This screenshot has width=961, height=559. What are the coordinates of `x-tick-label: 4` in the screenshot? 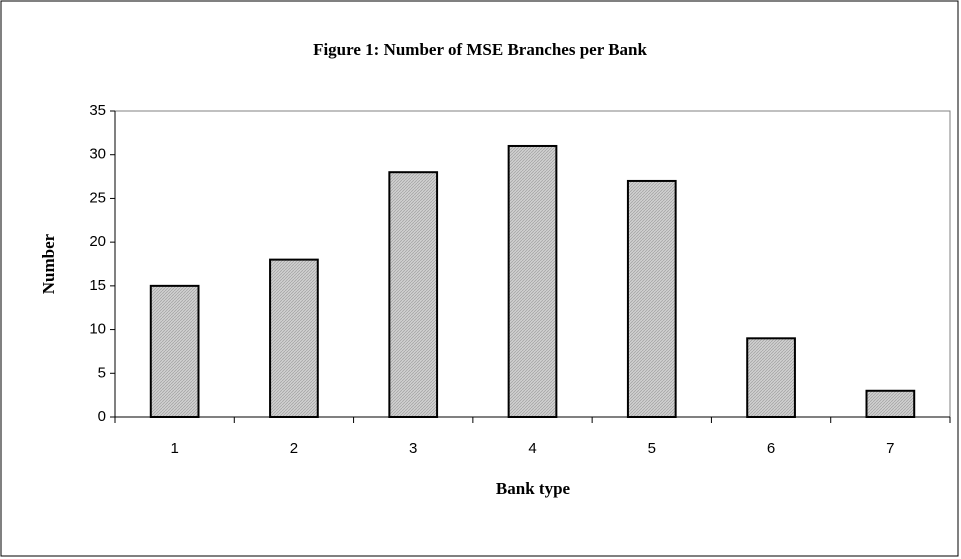 It's located at (532, 448).